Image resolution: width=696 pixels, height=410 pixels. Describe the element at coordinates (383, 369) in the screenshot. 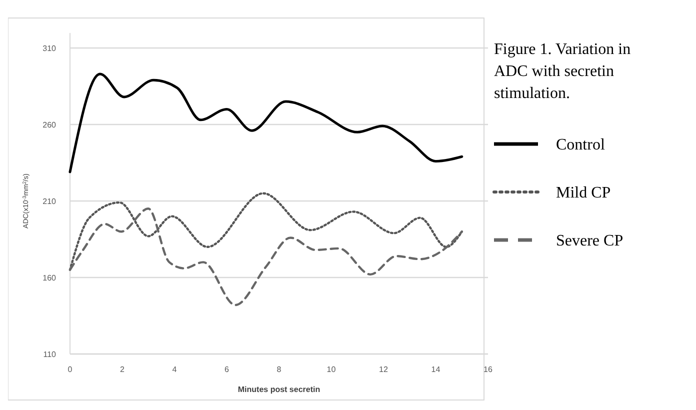

I see `x-tick-label: 12` at that location.